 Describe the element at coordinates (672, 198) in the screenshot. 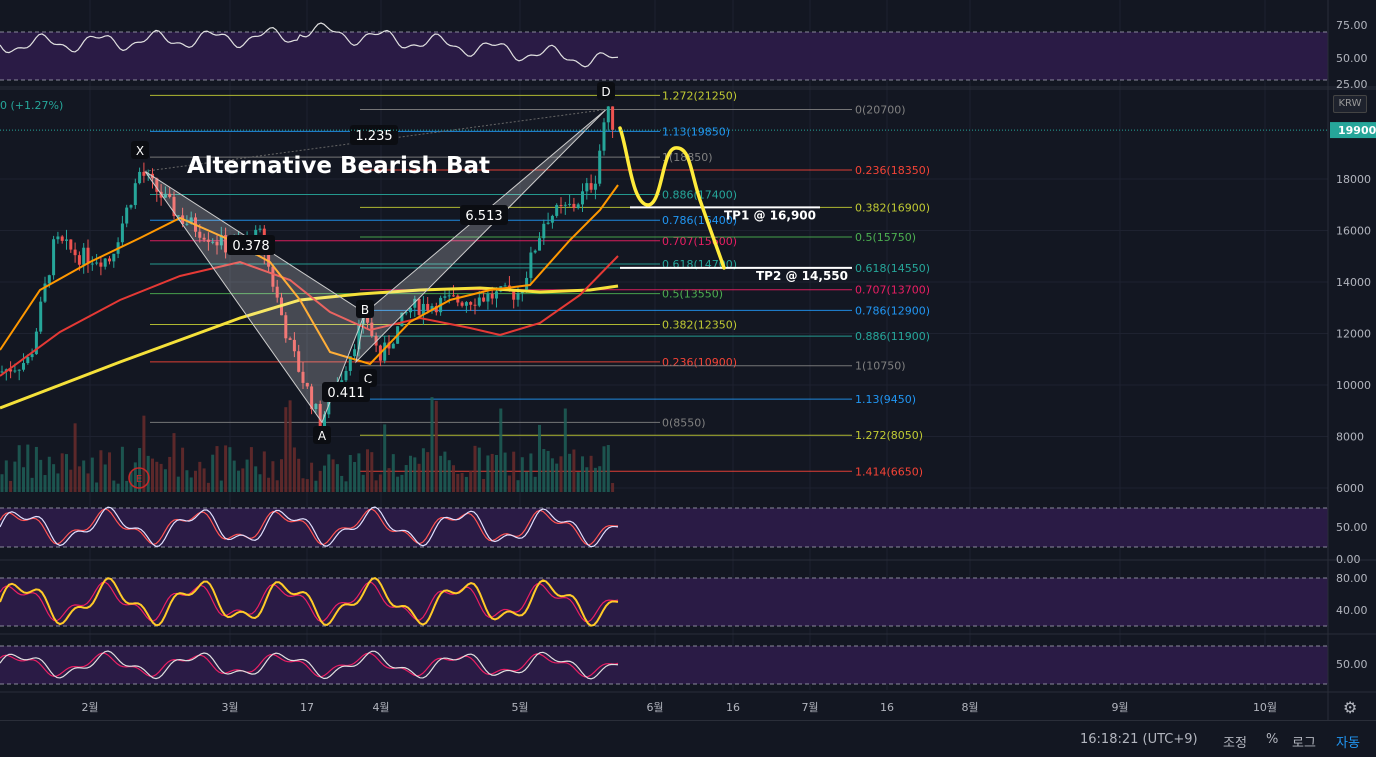

I see `projection-path` at that location.